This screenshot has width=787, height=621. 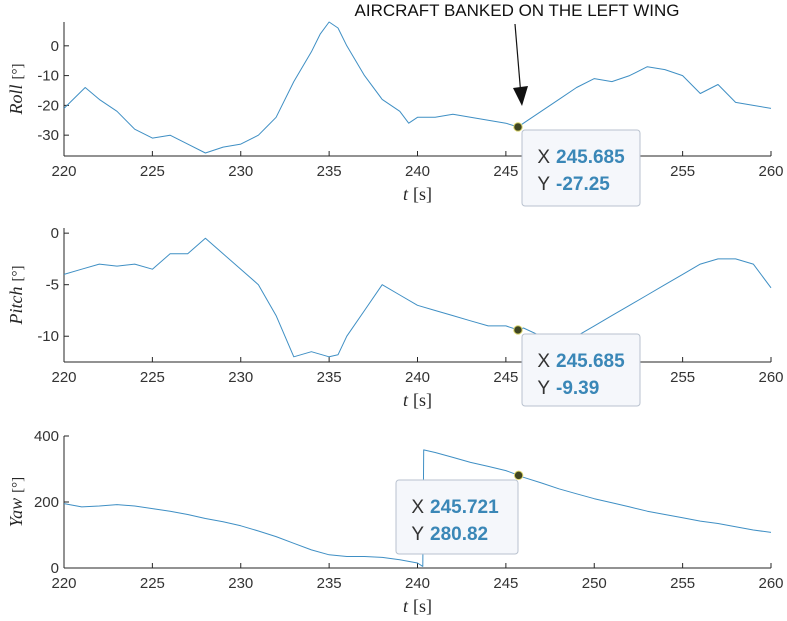 I want to click on yaw-y-tick-label: 400, so click(x=46, y=436).